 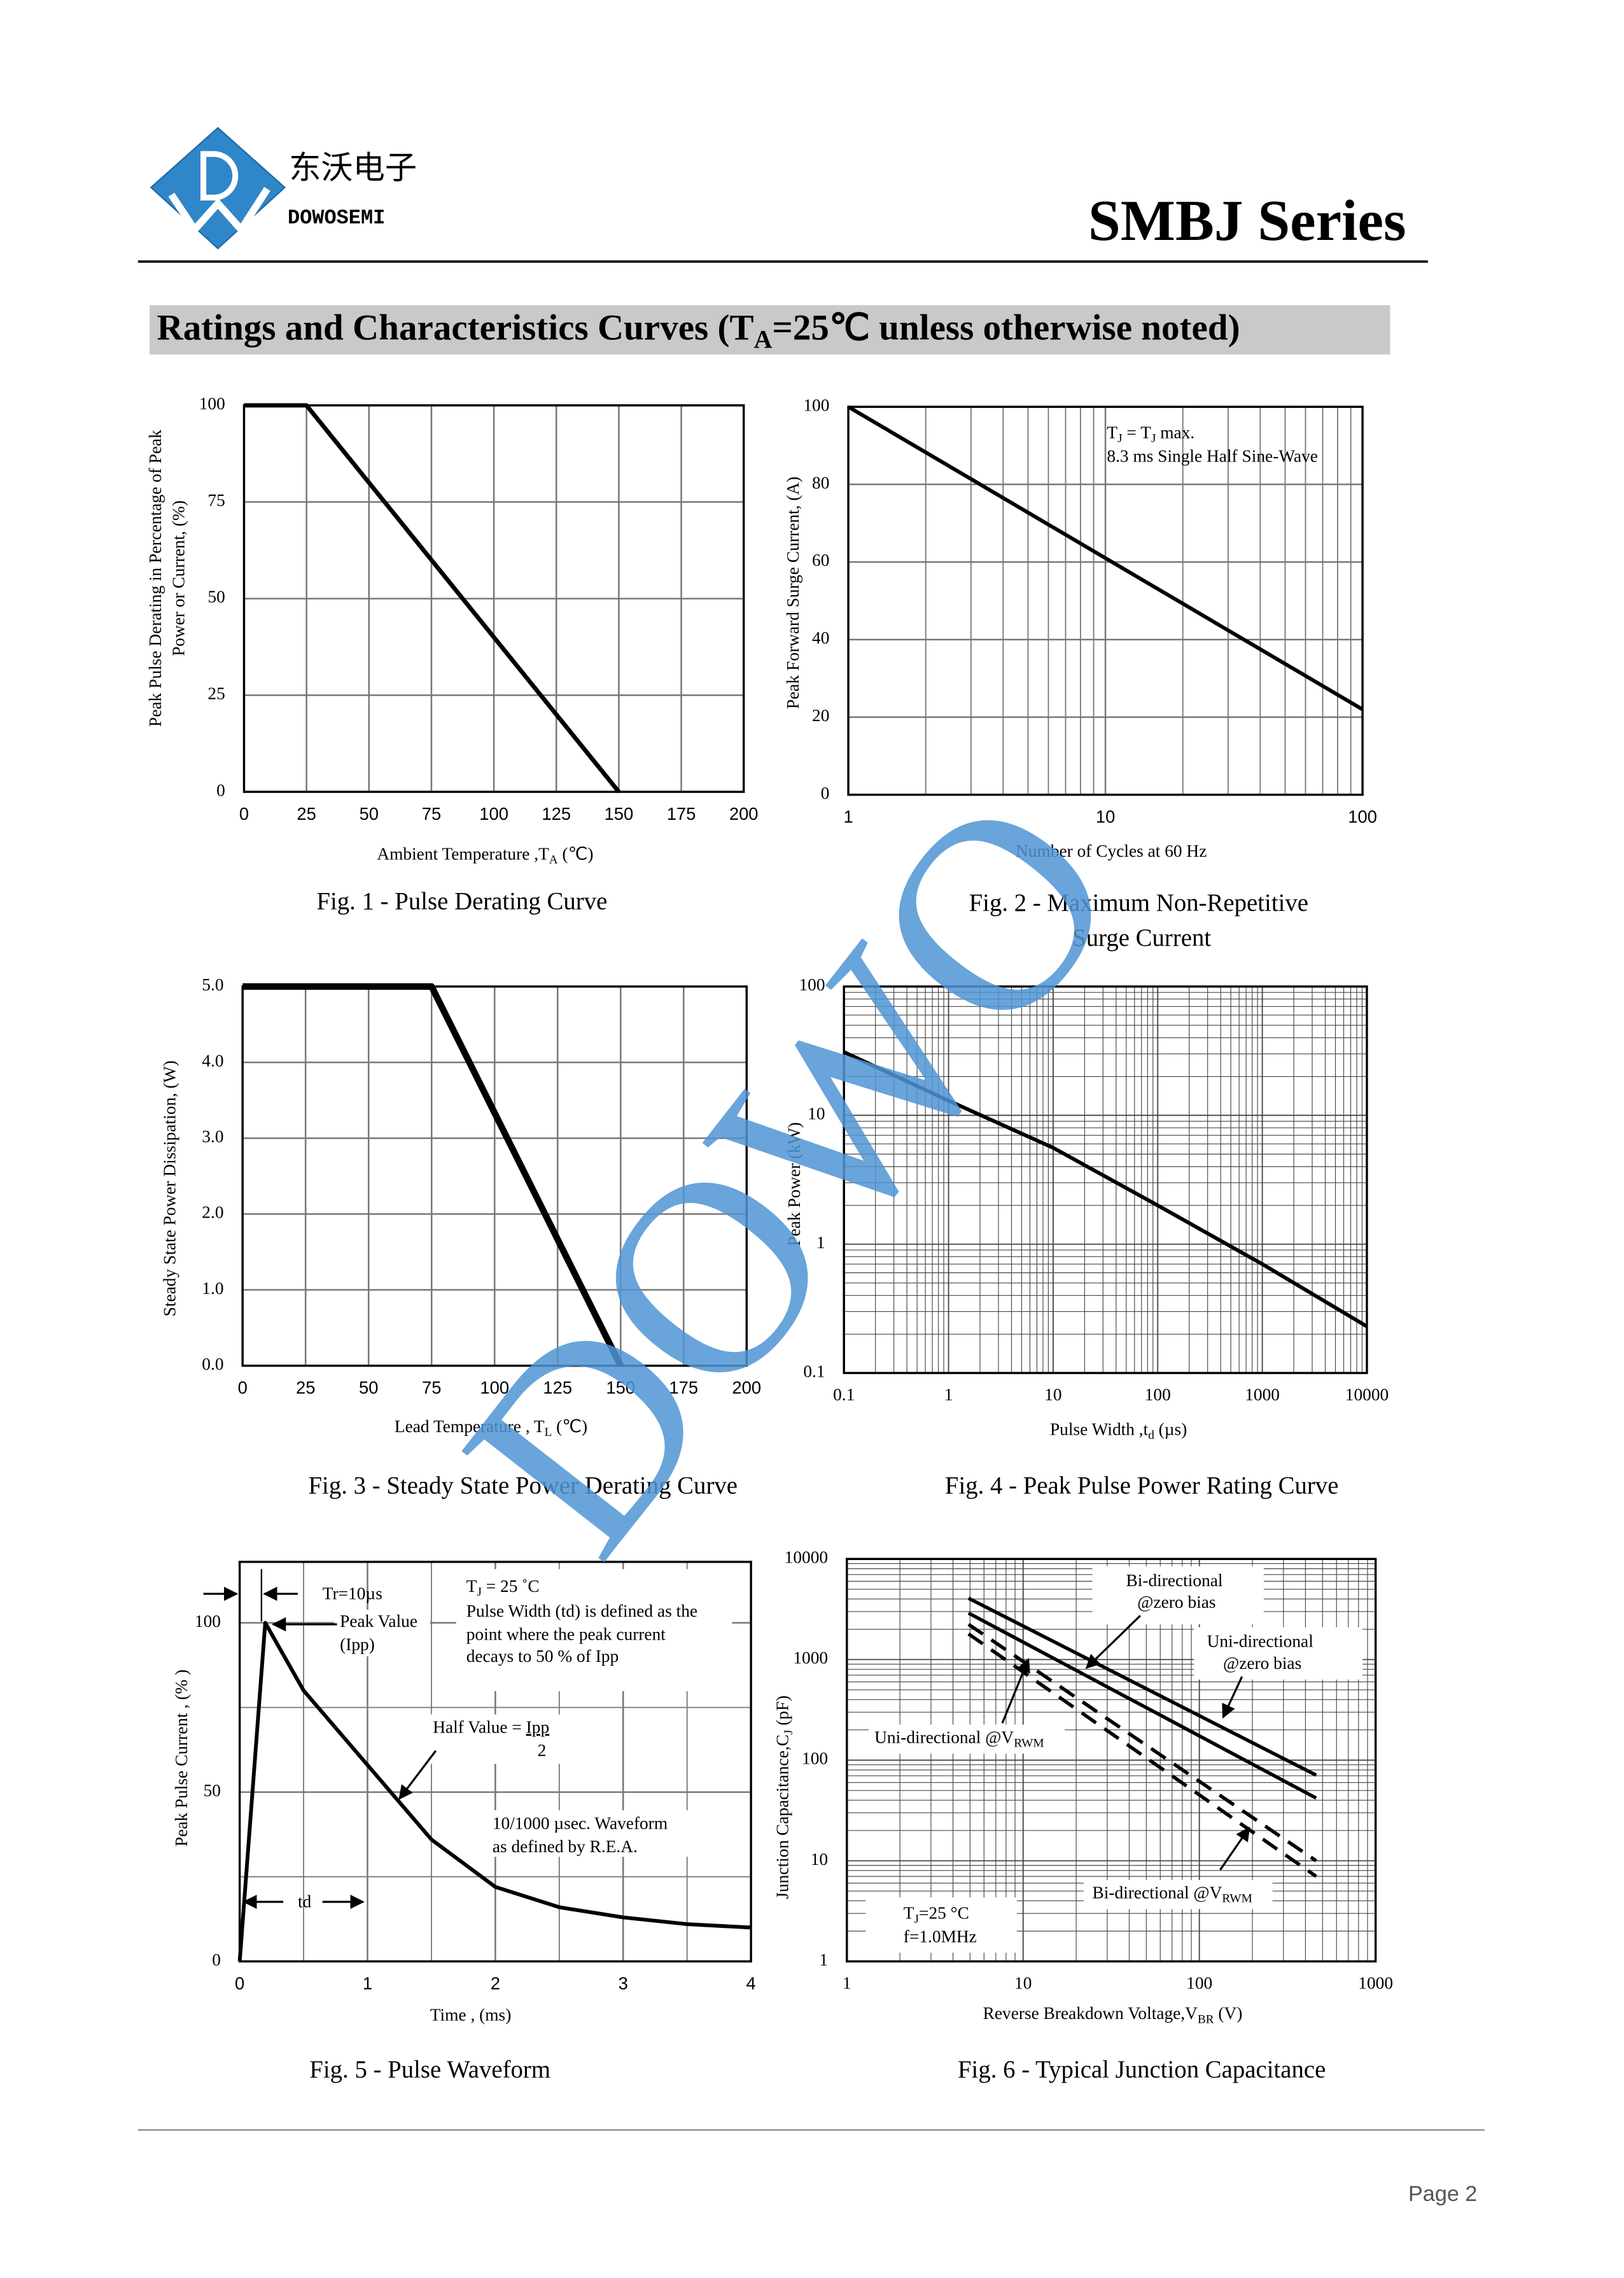 What do you see at coordinates (306, 814) in the screenshot?
I see `x-tick-label: 25` at bounding box center [306, 814].